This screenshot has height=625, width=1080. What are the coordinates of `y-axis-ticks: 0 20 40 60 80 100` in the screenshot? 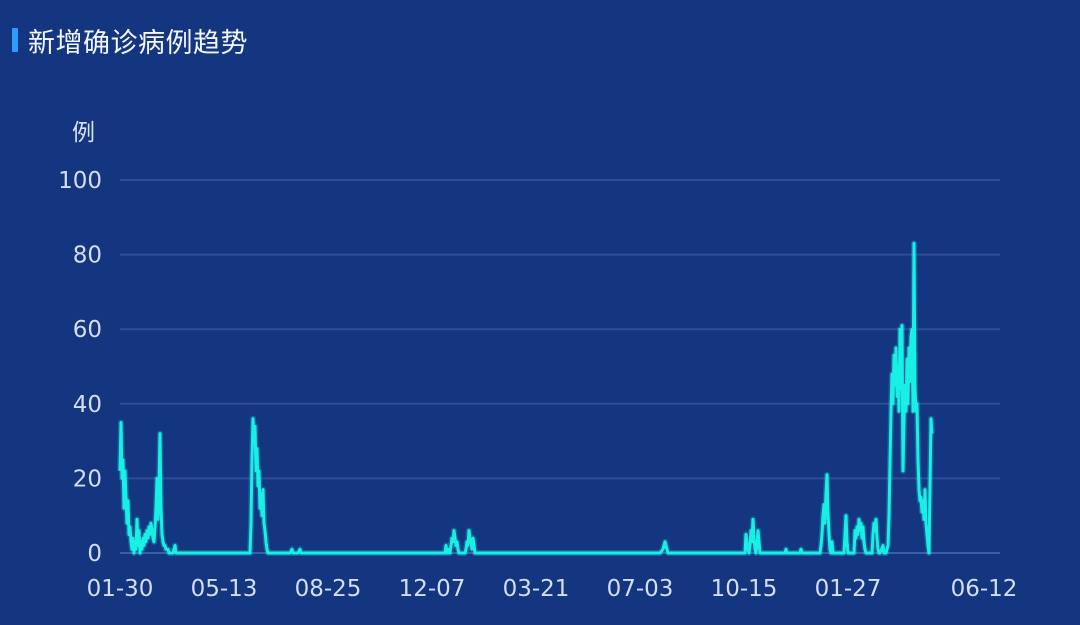 It's located at (80, 367).